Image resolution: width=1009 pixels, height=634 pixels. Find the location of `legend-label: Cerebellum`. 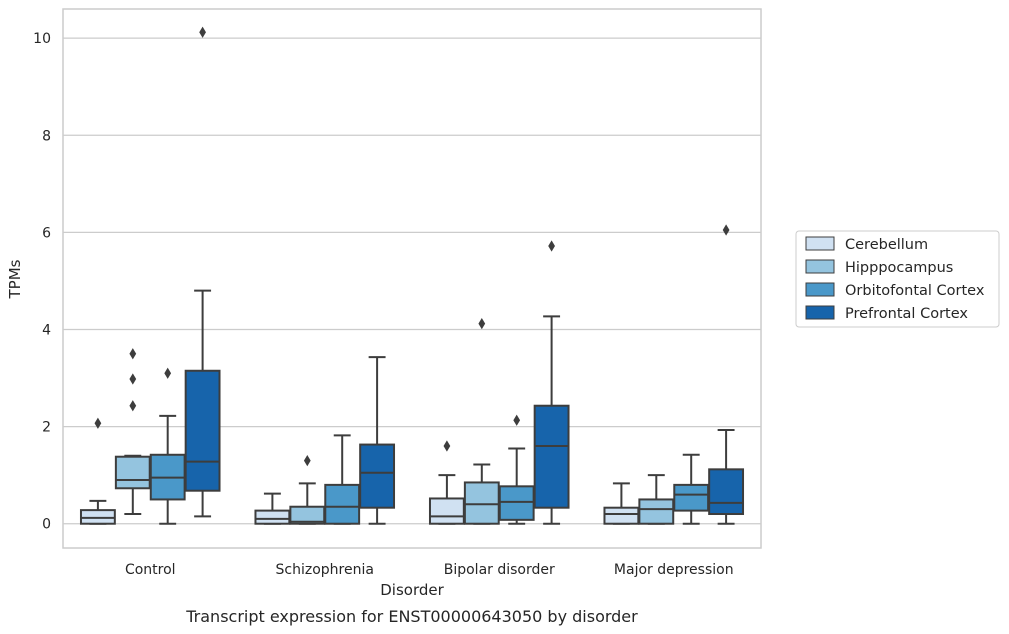

legend-label: Cerebellum is located at coordinates (886, 245).